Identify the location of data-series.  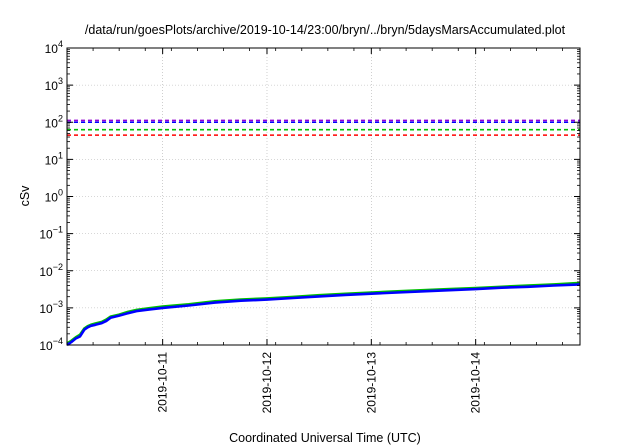
(323, 314).